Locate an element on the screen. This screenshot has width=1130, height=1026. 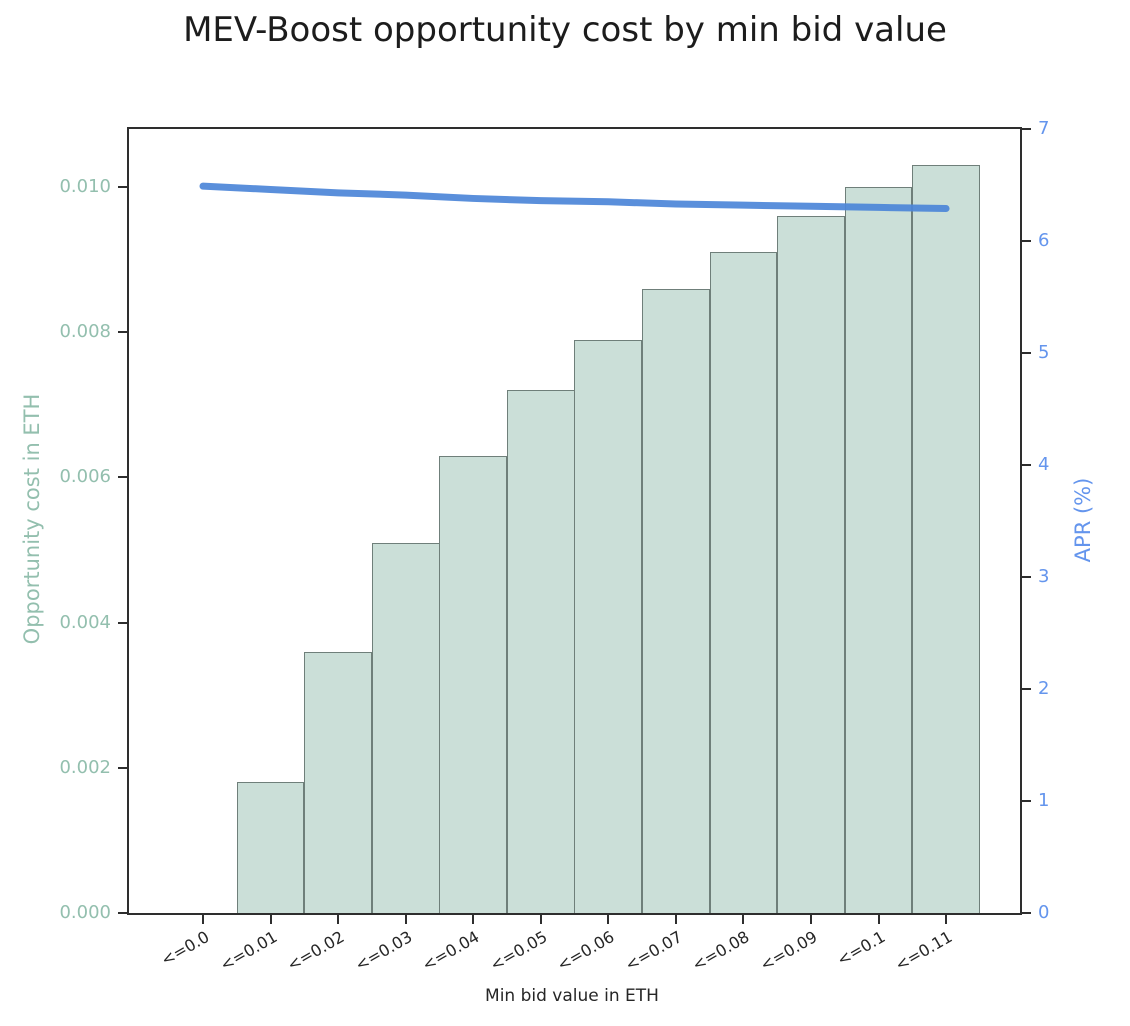
right-tick-label: 5 is located at coordinates (1044, 352).